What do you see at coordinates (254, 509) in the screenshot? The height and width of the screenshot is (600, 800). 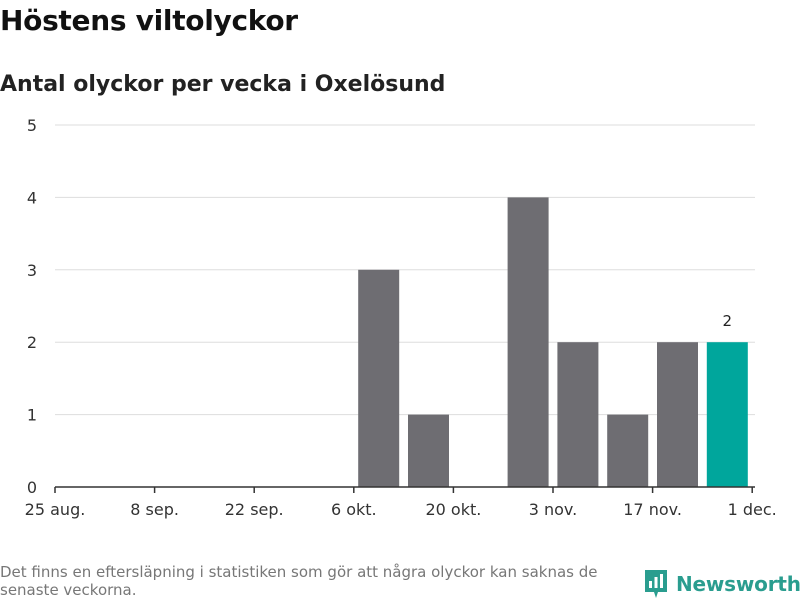 I see `x-tick-label: 22 sep.` at bounding box center [254, 509].